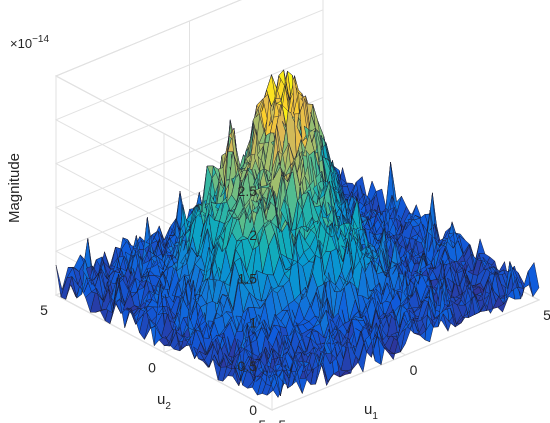 This screenshot has width=550, height=423. I want to click on x-tick-label: 5, so click(546, 315).